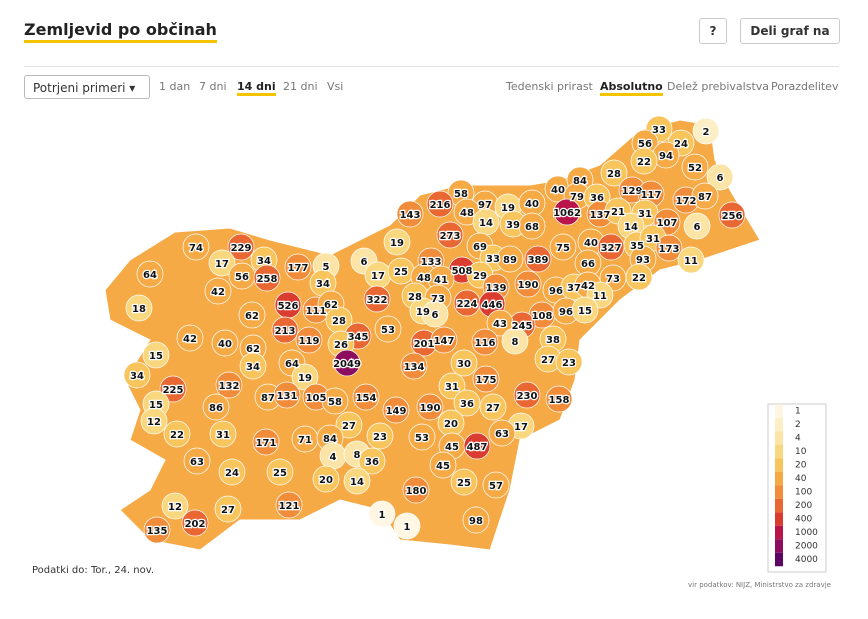 This screenshot has height=619, width=868. What do you see at coordinates (695, 168) in the screenshot?
I see `municipality-value: 52` at bounding box center [695, 168].